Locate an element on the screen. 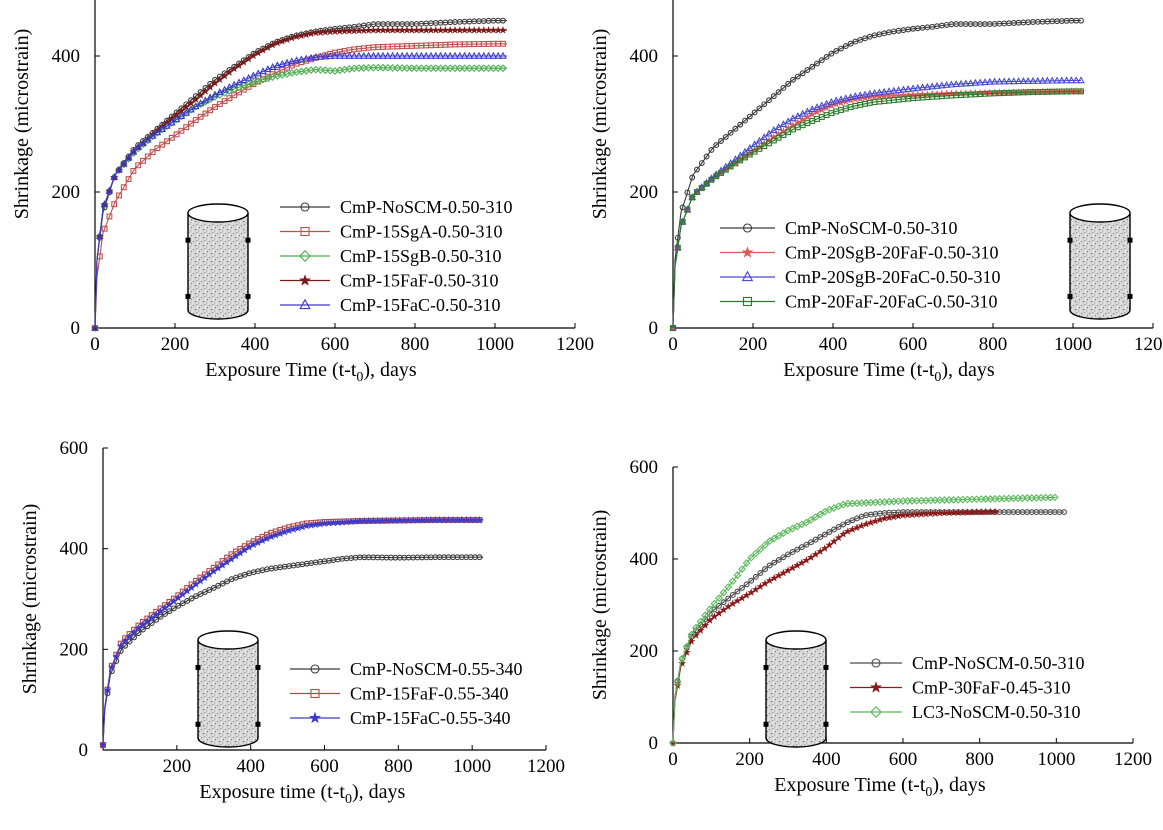  gauge-stud is located at coordinates (1130, 240).